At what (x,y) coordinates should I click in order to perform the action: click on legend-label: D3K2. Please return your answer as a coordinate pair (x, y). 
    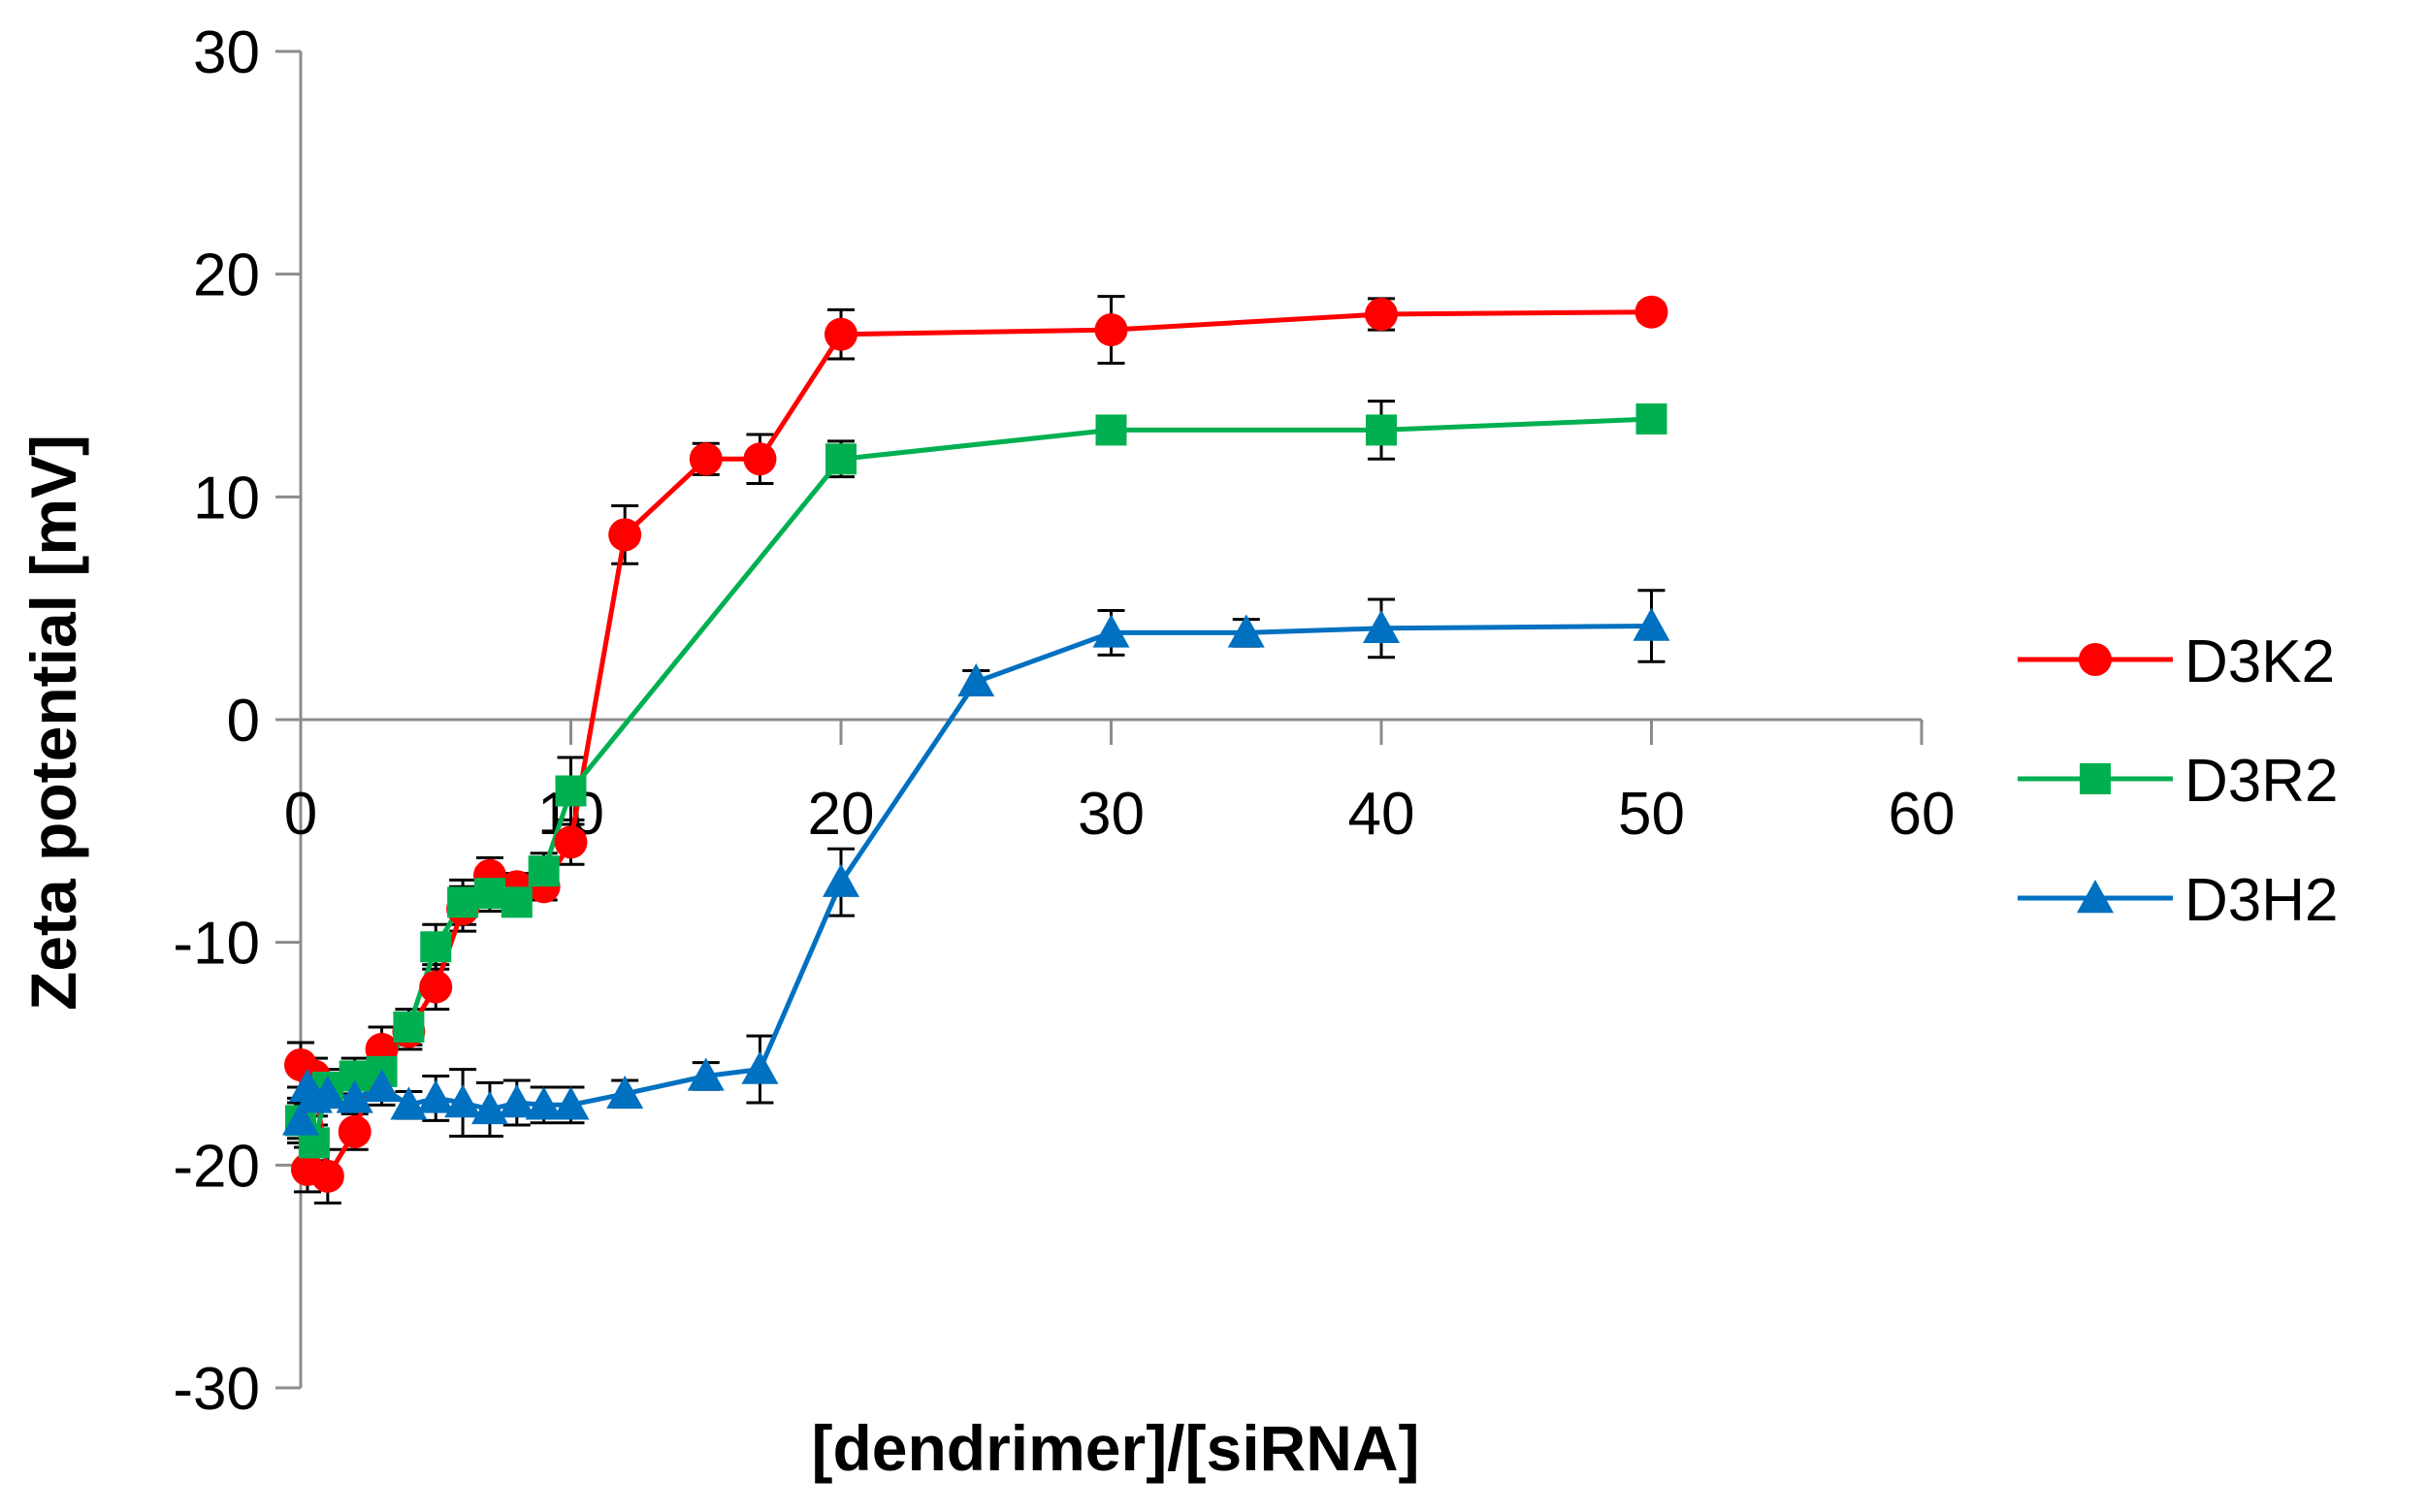
    Looking at the image, I should click on (2259, 661).